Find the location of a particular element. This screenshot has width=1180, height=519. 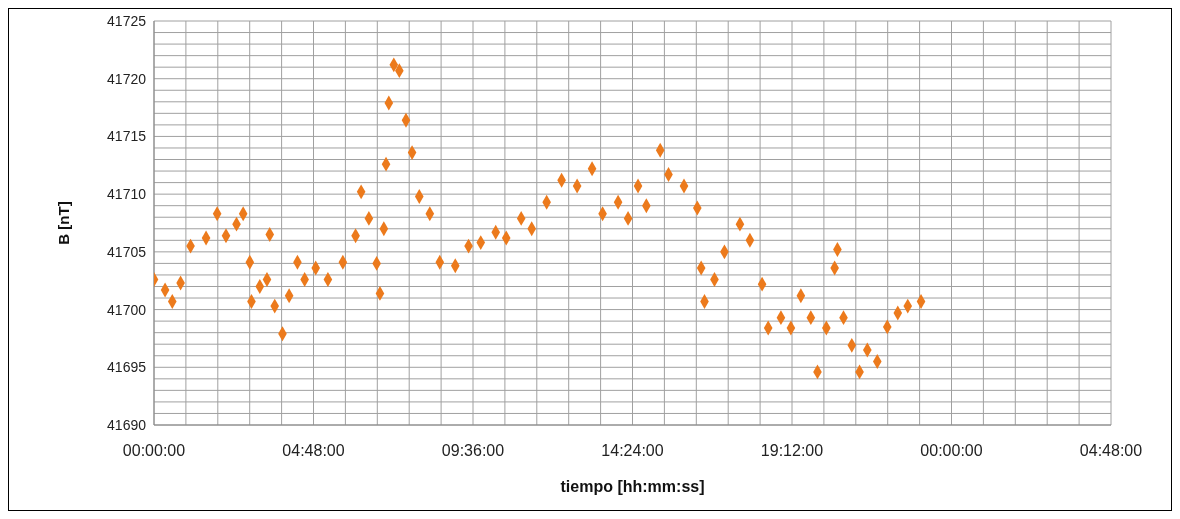

y-tick-label: 41705 is located at coordinates (127, 251).